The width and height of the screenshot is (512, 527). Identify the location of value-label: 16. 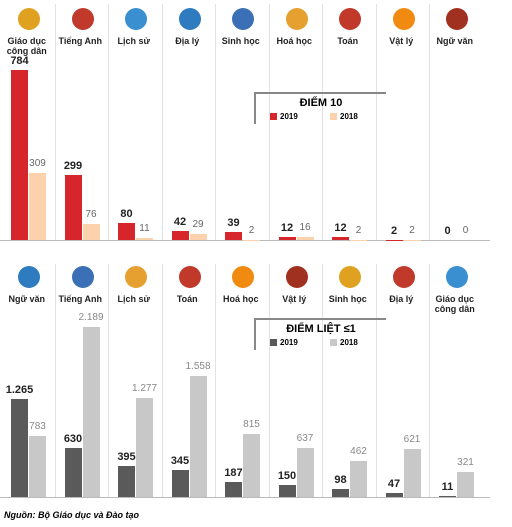
(305, 227).